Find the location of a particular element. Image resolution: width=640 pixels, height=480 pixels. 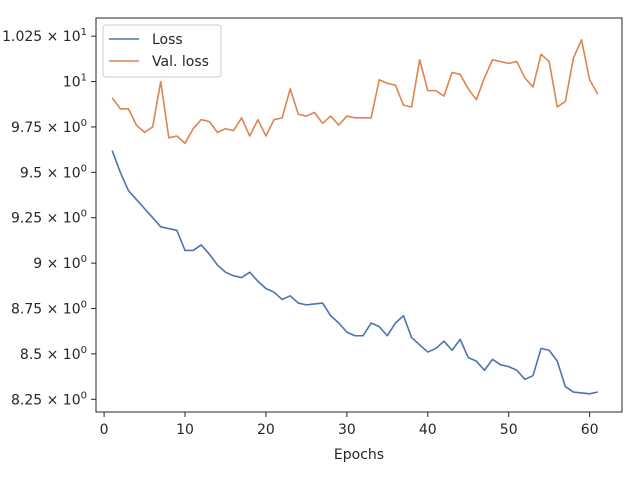

y-tick-label: 9.25 × 100 is located at coordinates (49, 218).